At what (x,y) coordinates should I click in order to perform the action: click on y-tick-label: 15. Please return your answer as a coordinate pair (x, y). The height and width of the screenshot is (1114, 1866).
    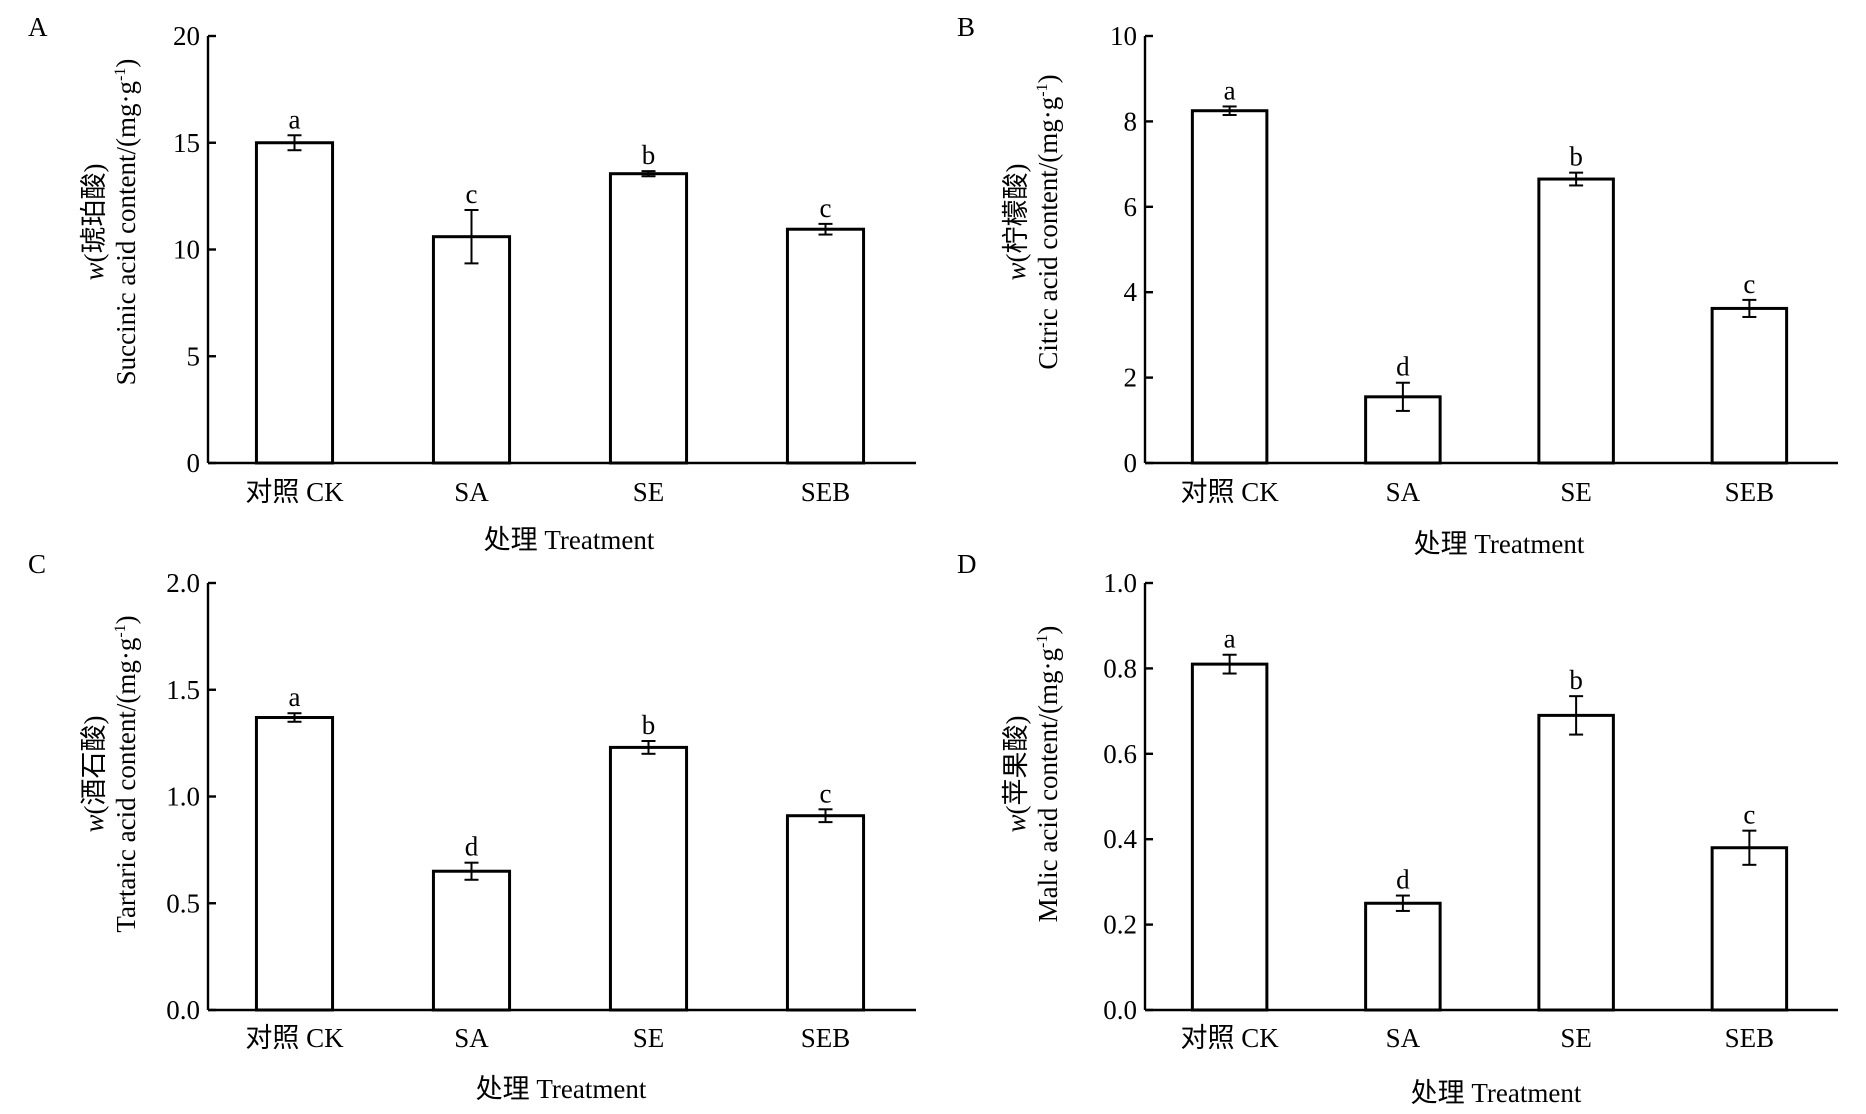
    Looking at the image, I should click on (186, 143).